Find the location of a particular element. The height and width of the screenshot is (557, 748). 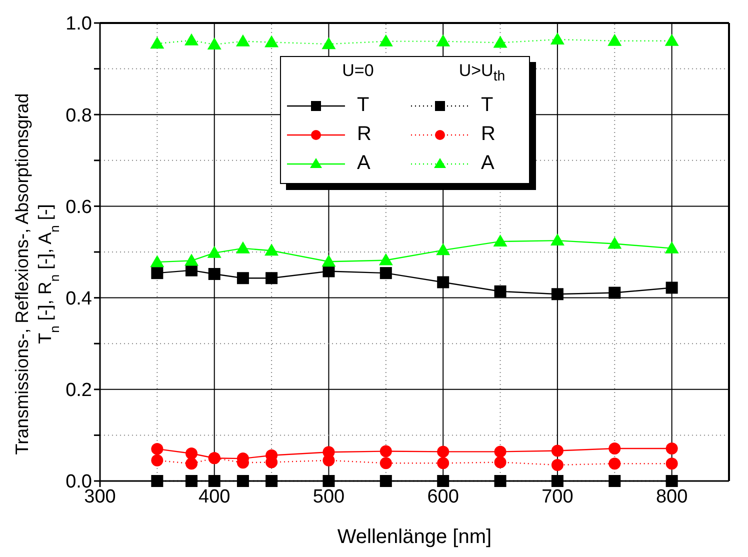

x-axis-title: Wellenlänge [nm] is located at coordinates (414, 537).